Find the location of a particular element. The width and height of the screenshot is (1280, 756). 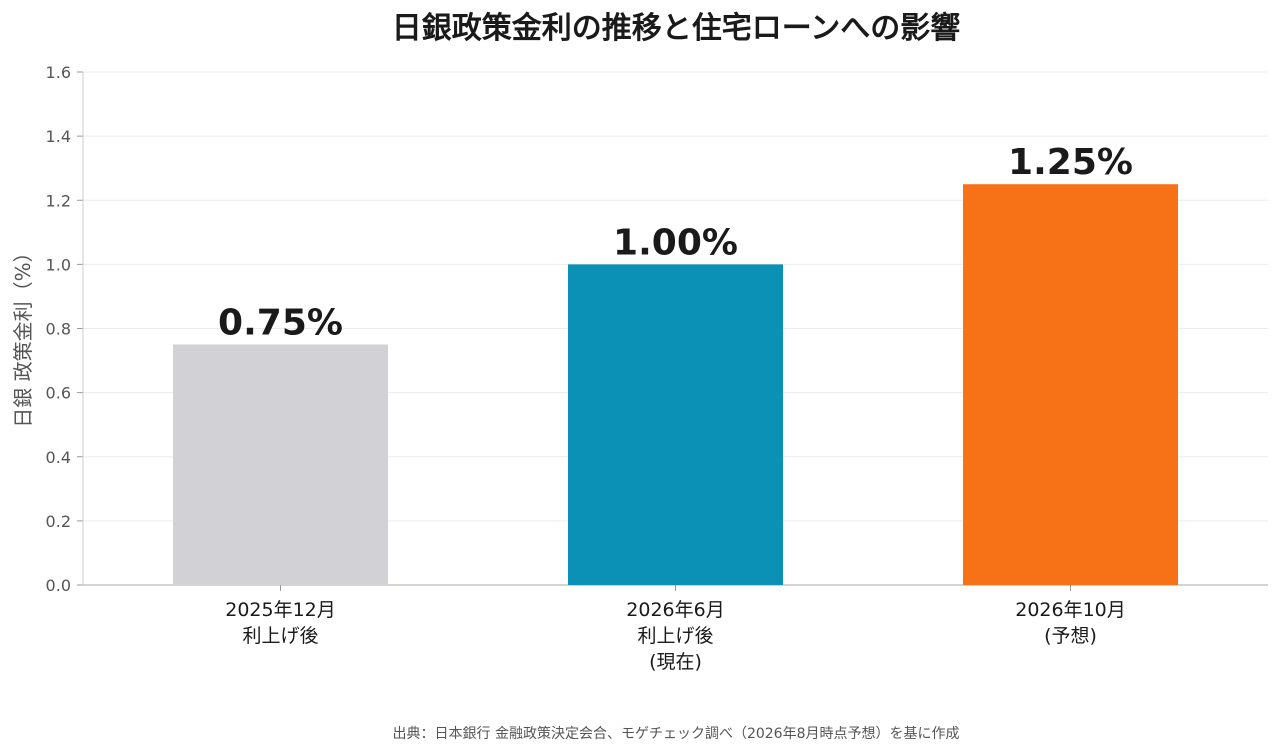

y-tick-label: 0.6 is located at coordinates (58, 393).